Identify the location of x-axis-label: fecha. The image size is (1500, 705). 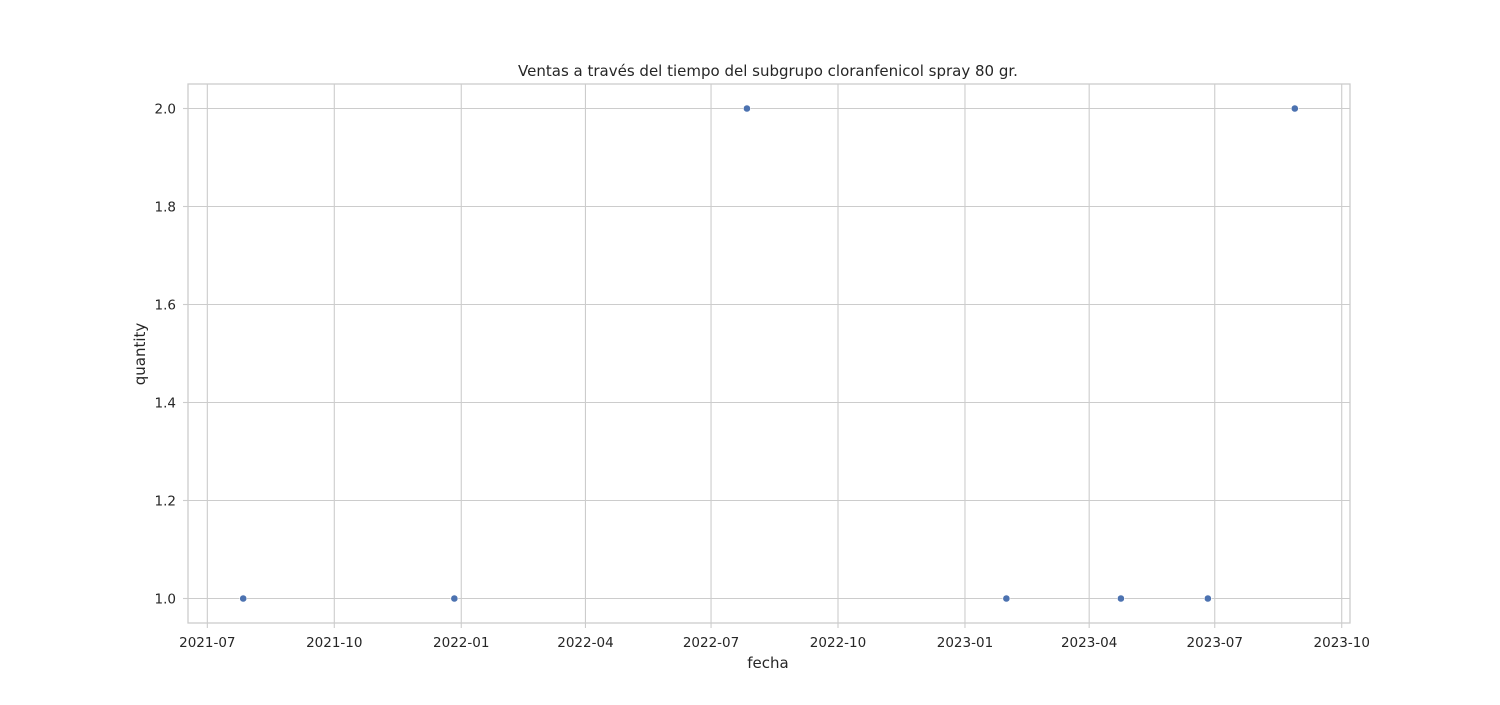
(767, 663).